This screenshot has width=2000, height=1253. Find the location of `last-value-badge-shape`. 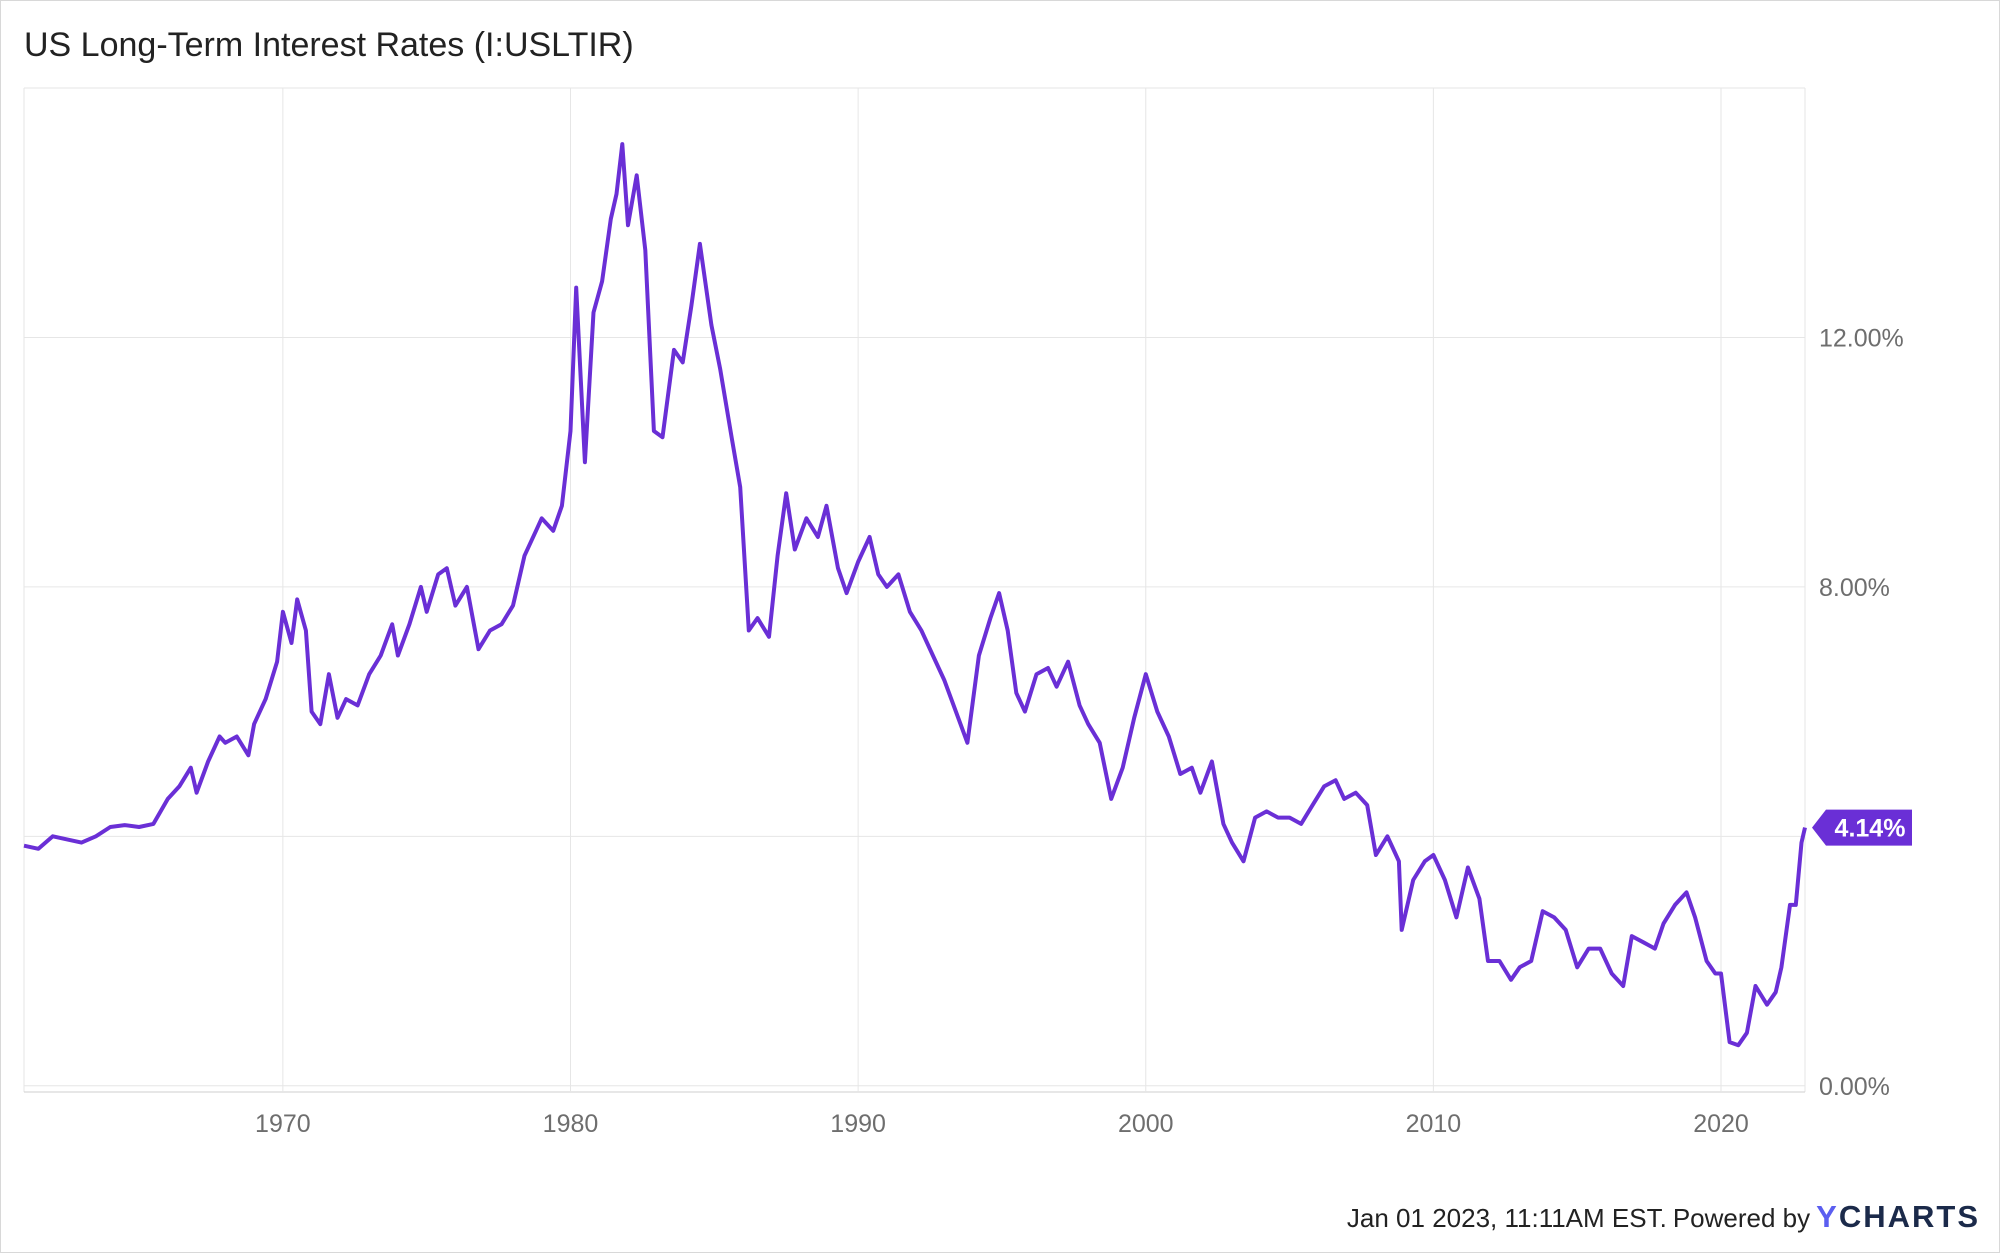

last-value-badge-shape is located at coordinates (1862, 827).